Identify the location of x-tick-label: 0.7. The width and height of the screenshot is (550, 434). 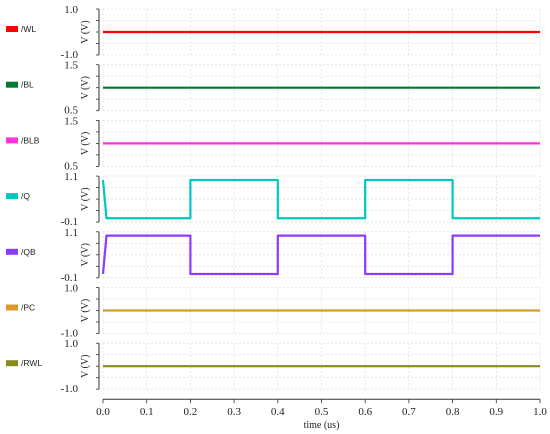
(409, 412).